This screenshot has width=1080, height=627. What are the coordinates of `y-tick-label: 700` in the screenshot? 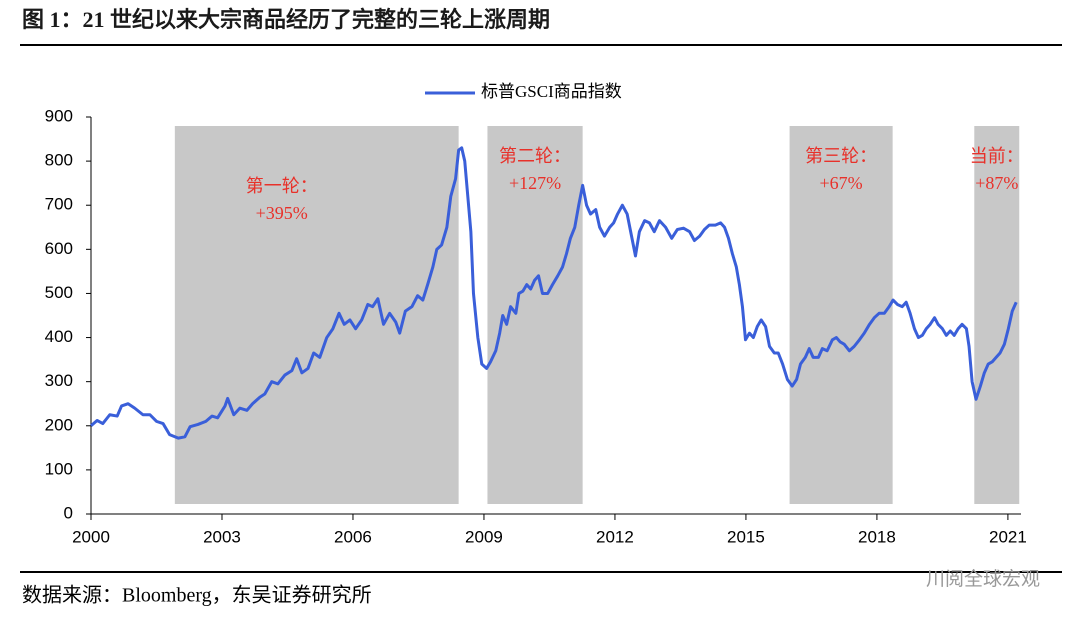 It's located at (59, 204).